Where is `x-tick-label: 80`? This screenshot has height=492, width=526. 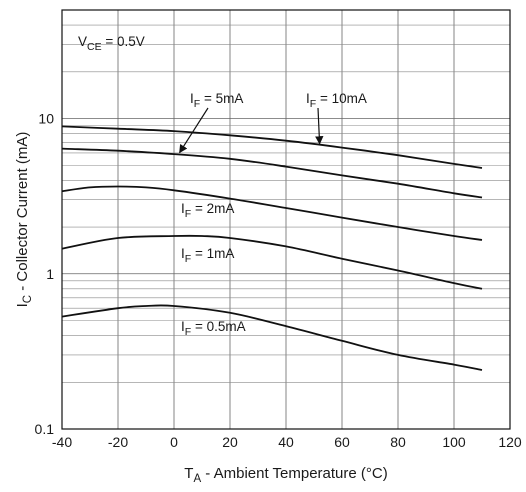 x-tick-label: 80 is located at coordinates (398, 442).